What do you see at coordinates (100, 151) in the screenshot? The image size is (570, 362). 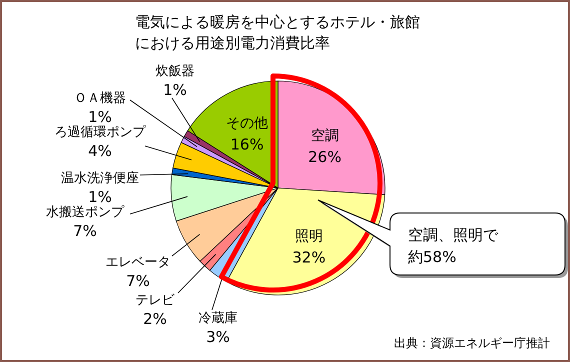 I see `data-label: 4%` at bounding box center [100, 151].